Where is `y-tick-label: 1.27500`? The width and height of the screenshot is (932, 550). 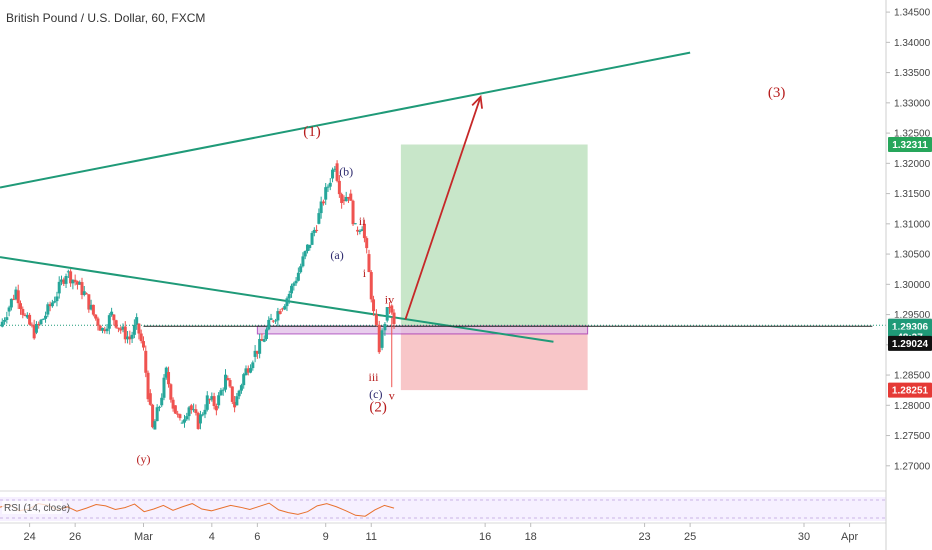 y-tick-label: 1.27500 is located at coordinates (912, 436).